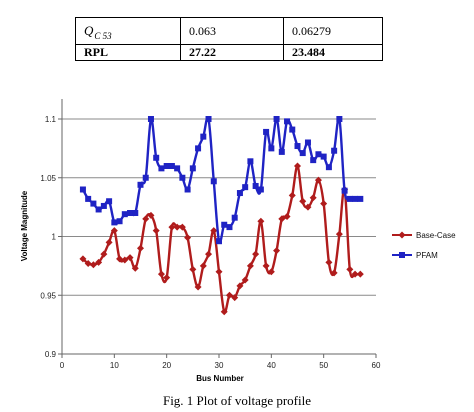 The image size is (474, 412). Describe the element at coordinates (427, 255) in the screenshot. I see `legend-label: PFAM` at that location.